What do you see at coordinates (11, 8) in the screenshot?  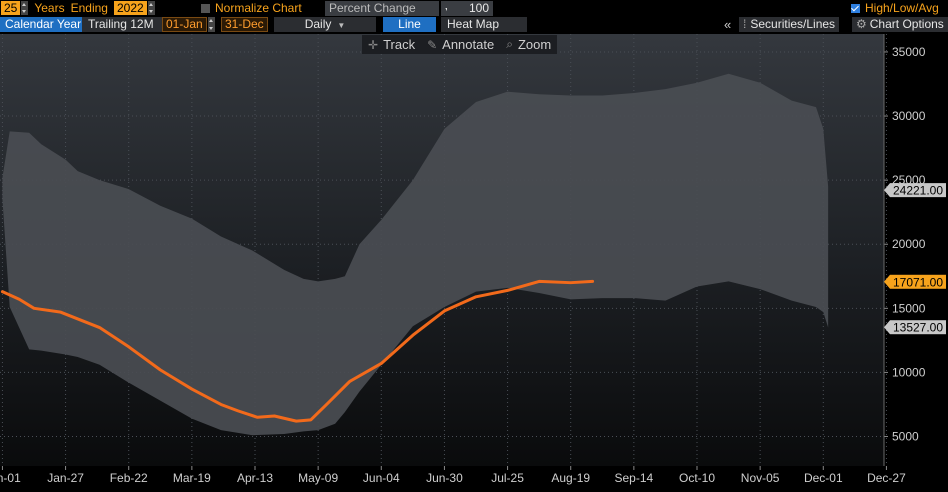 I see `years-input: 25` at bounding box center [11, 8].